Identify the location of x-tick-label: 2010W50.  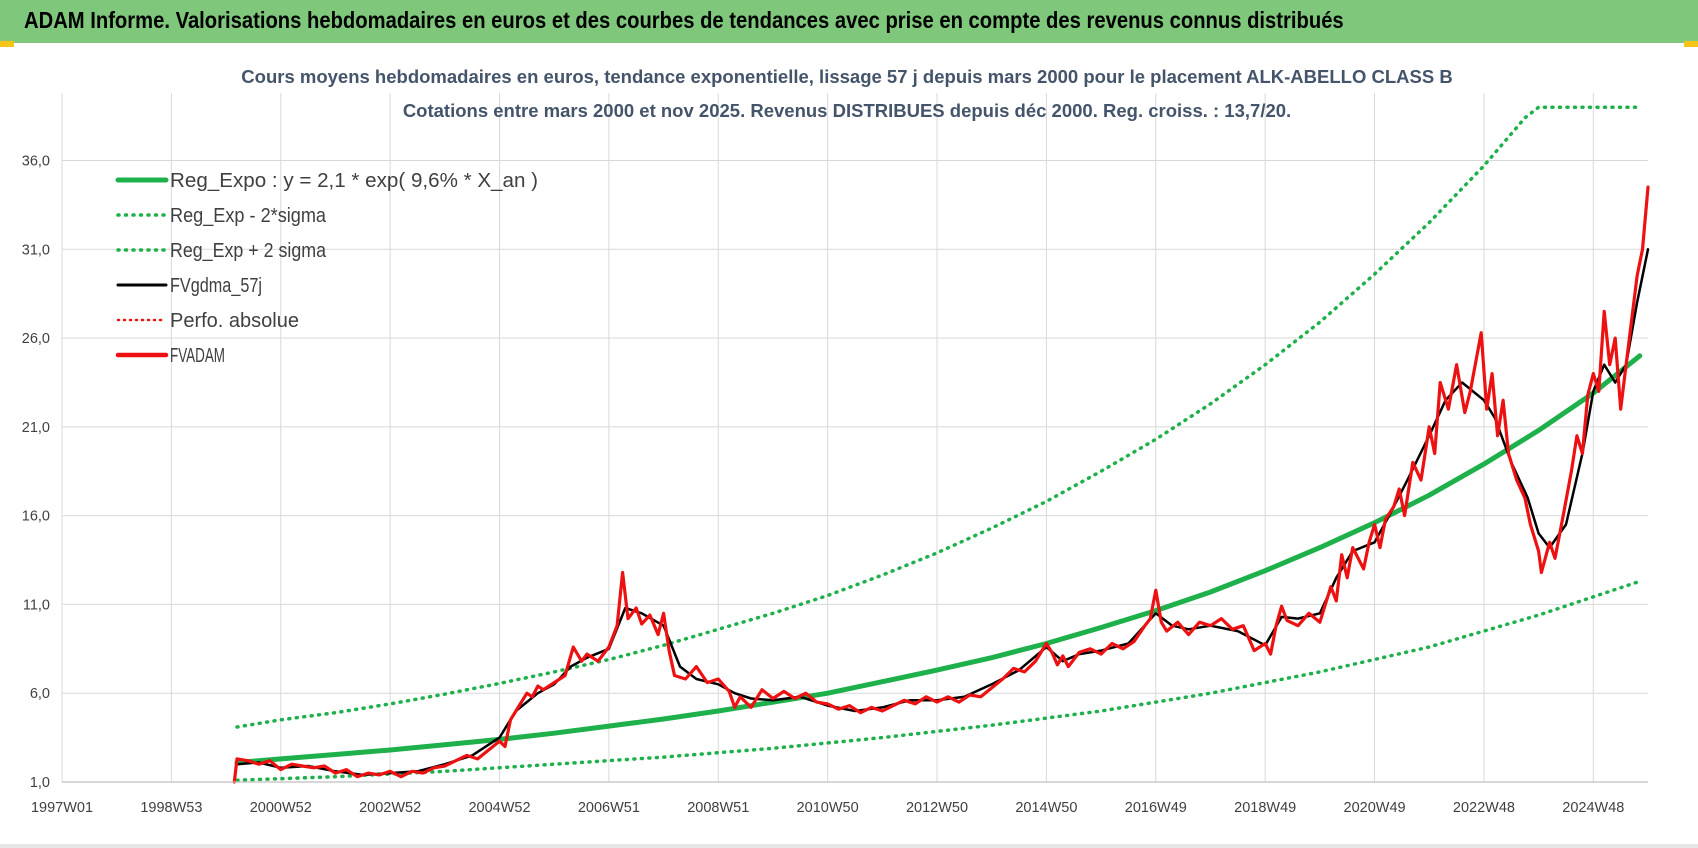
(828, 808).